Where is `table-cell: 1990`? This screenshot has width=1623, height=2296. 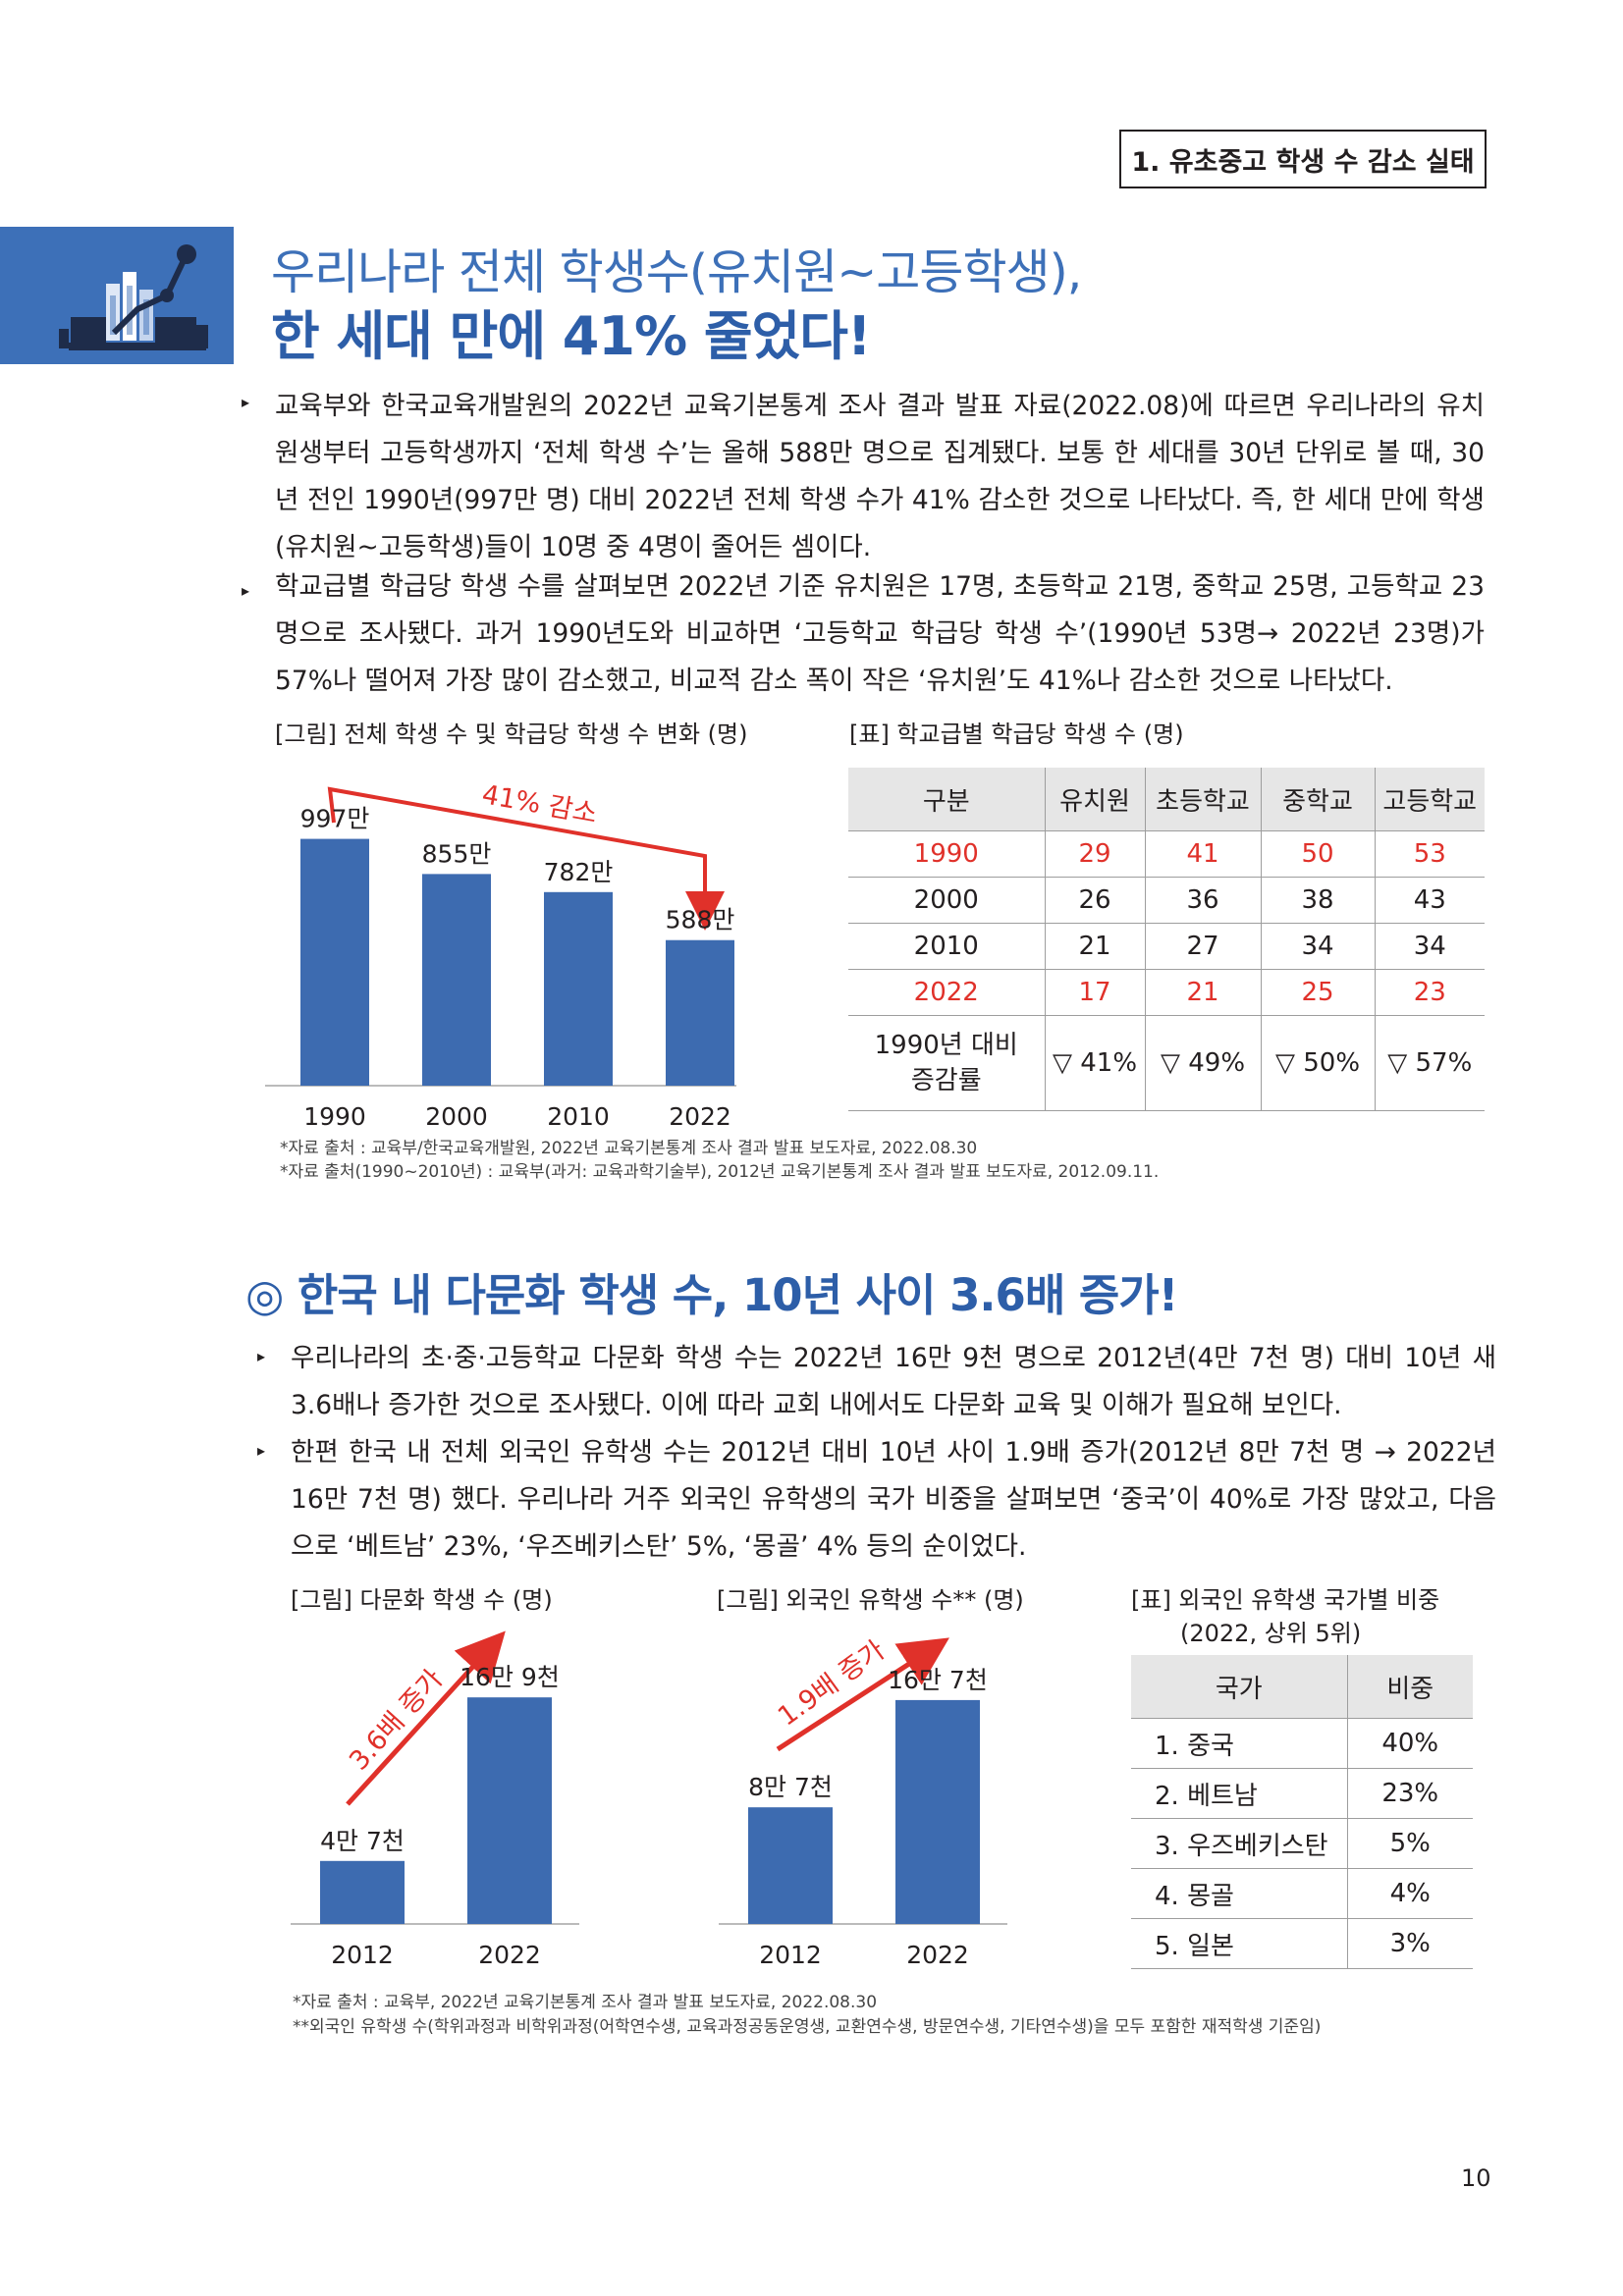
table-cell: 1990 is located at coordinates (946, 854).